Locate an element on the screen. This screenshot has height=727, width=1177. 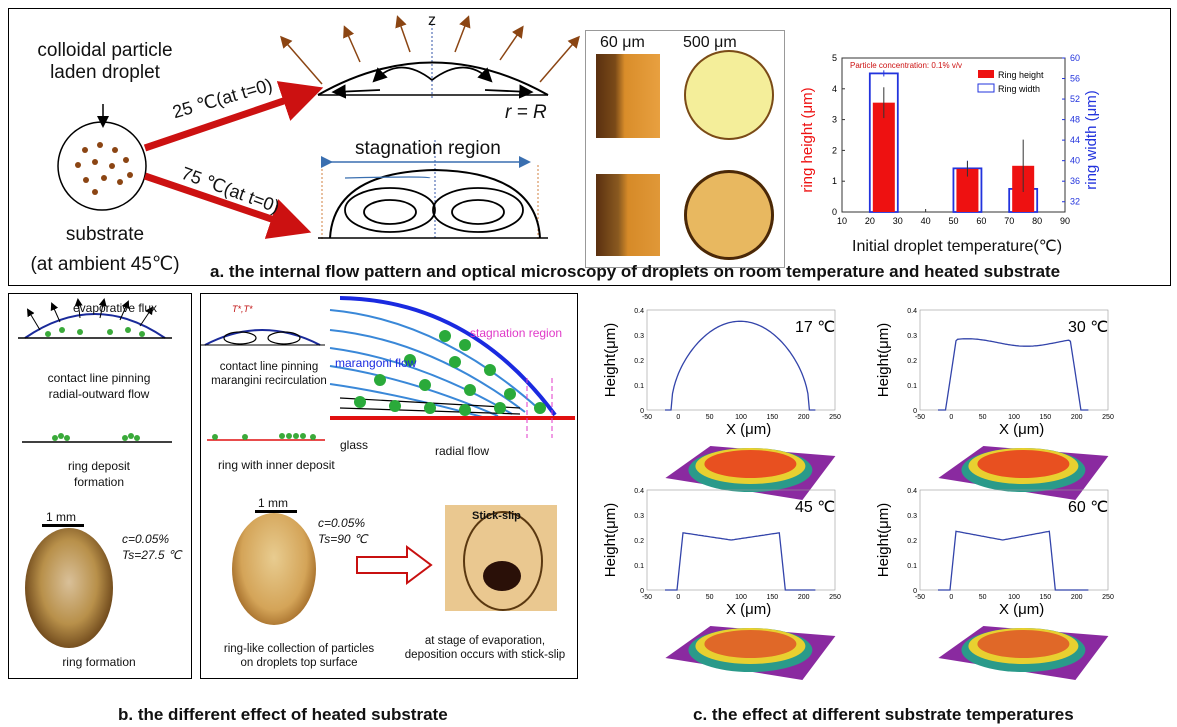
y2-tick-label: 56 is located at coordinates (1075, 79).